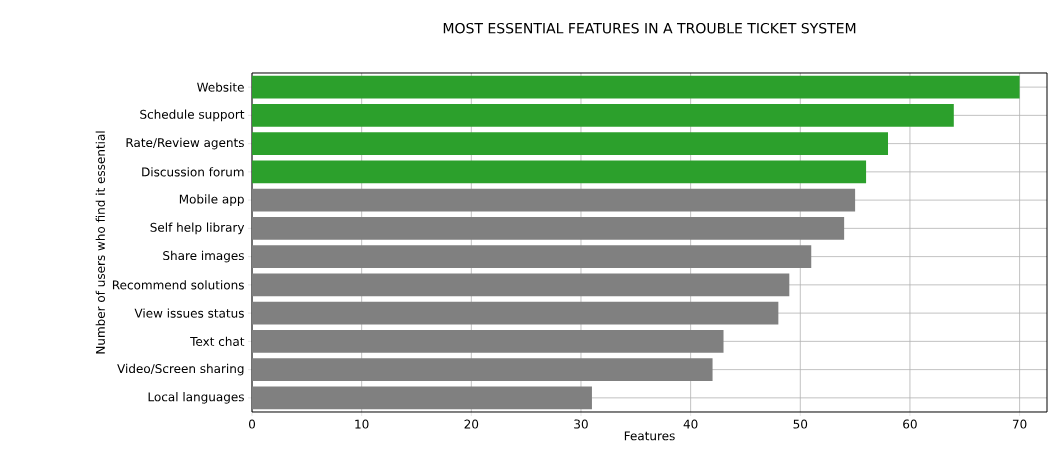  I want to click on y-tick-label: View issues status, so click(189, 313).